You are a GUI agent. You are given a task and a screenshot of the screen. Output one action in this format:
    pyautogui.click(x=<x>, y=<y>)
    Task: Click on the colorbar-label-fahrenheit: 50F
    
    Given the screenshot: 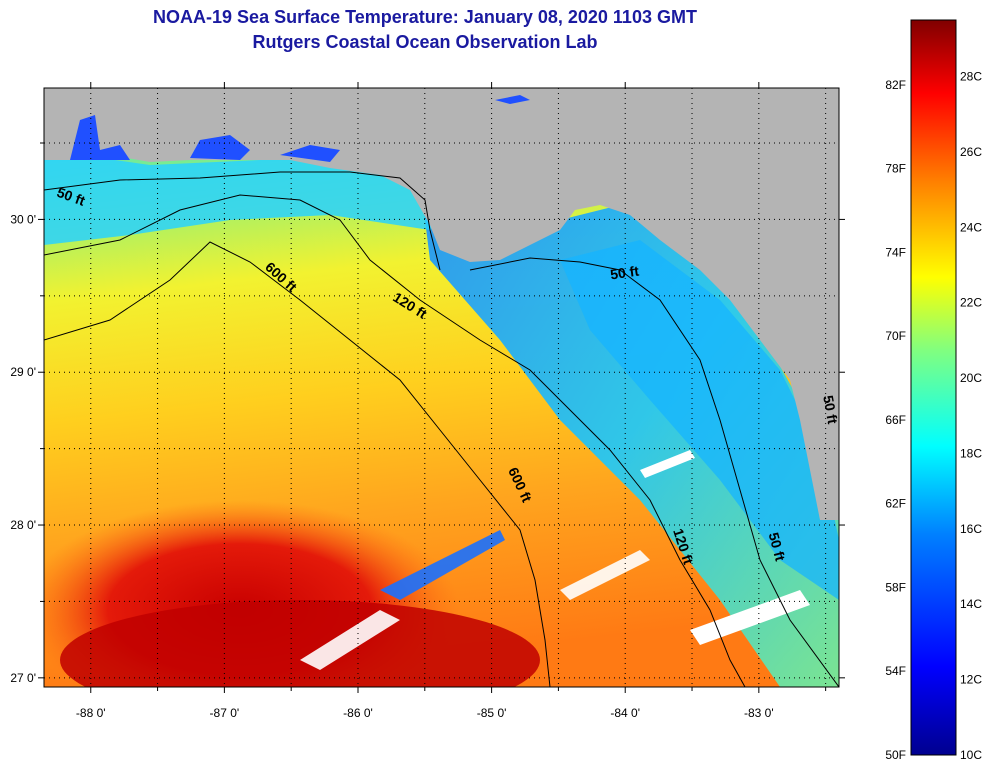 What is the action you would take?
    pyautogui.click(x=895, y=755)
    